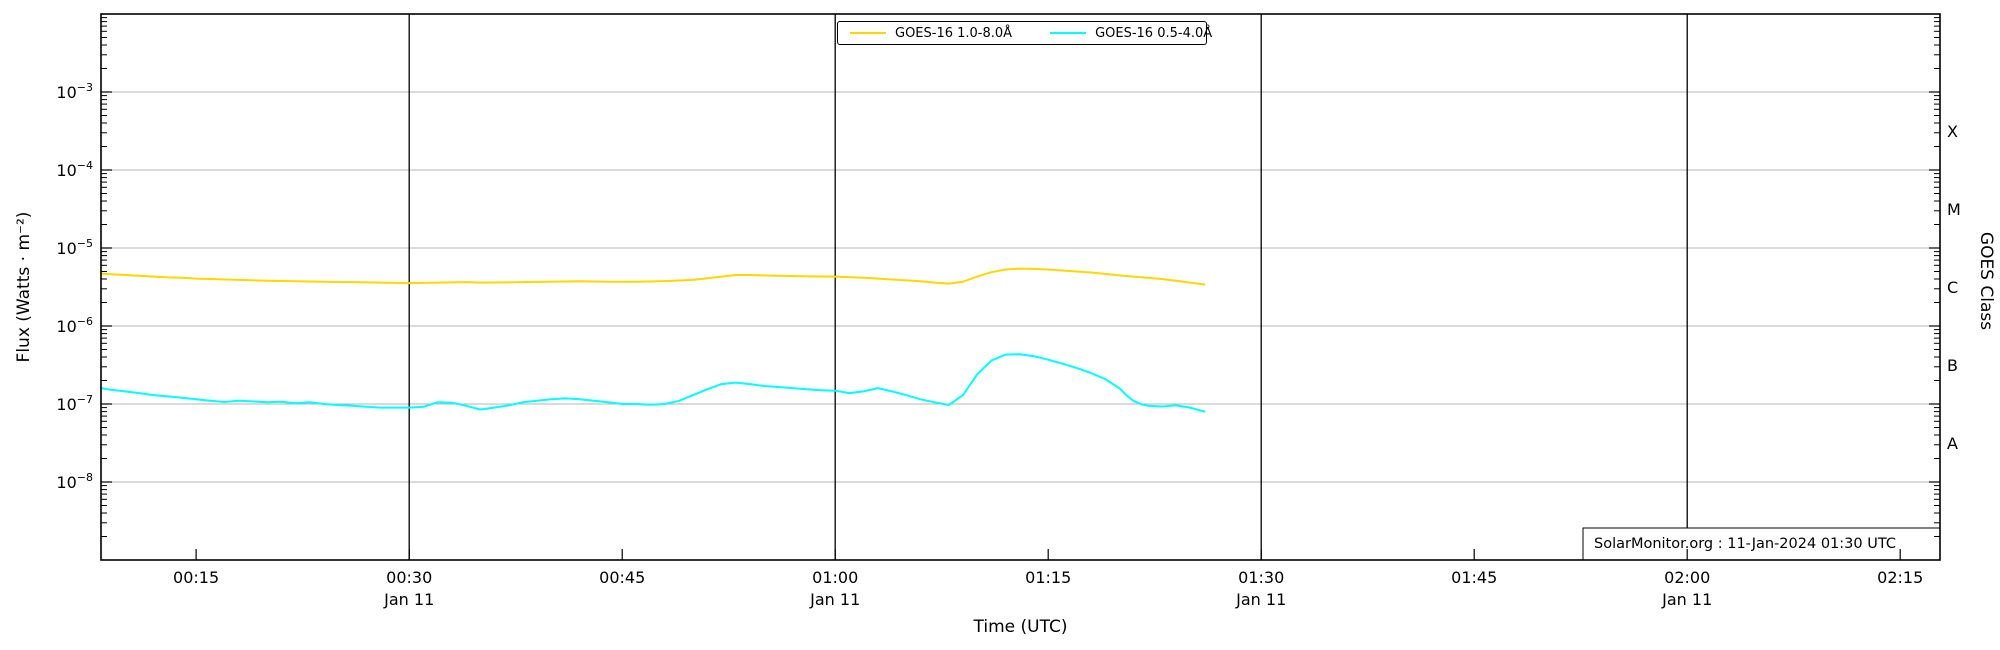  What do you see at coordinates (74, 481) in the screenshot?
I see `y-tick-label: 10⁻⁸` at bounding box center [74, 481].